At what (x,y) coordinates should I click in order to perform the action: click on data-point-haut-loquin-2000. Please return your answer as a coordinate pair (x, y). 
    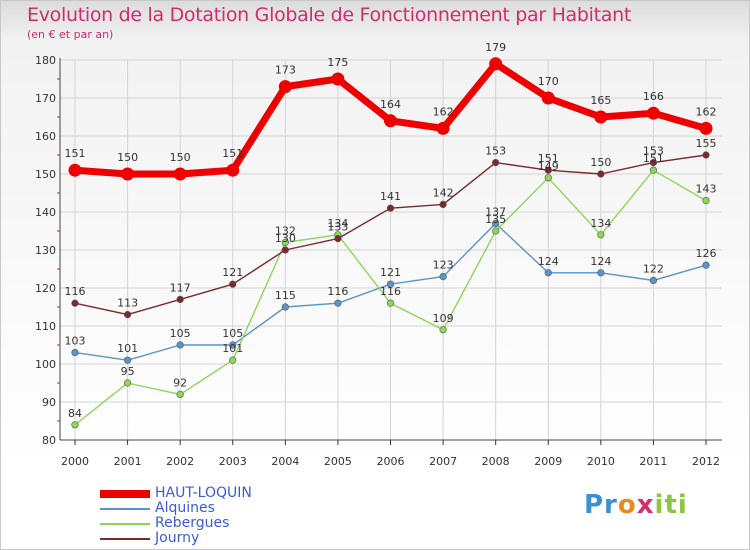
    Looking at the image, I should click on (75, 170).